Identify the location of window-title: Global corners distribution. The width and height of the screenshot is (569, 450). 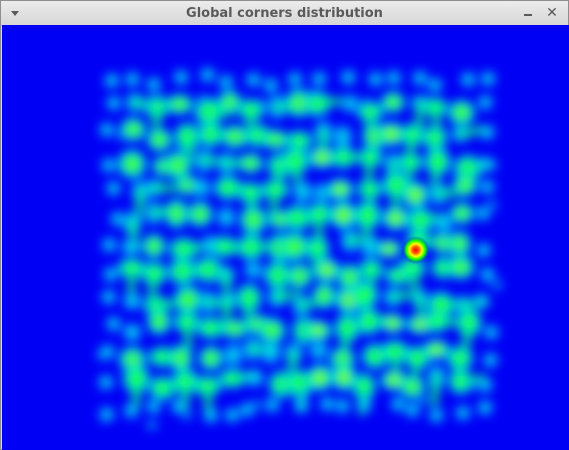
(284, 13).